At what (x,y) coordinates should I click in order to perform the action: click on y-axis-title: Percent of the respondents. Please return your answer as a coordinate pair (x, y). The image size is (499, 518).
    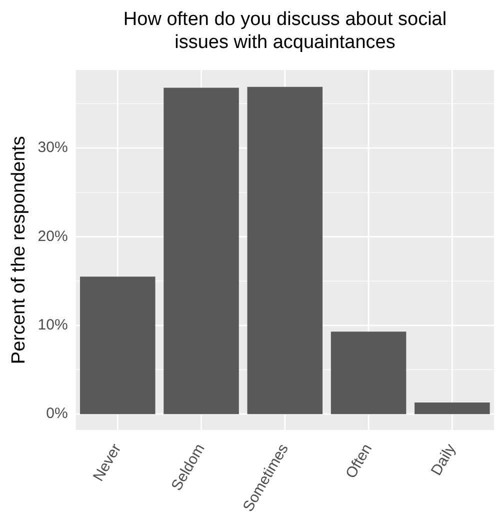
    Looking at the image, I should click on (19, 250).